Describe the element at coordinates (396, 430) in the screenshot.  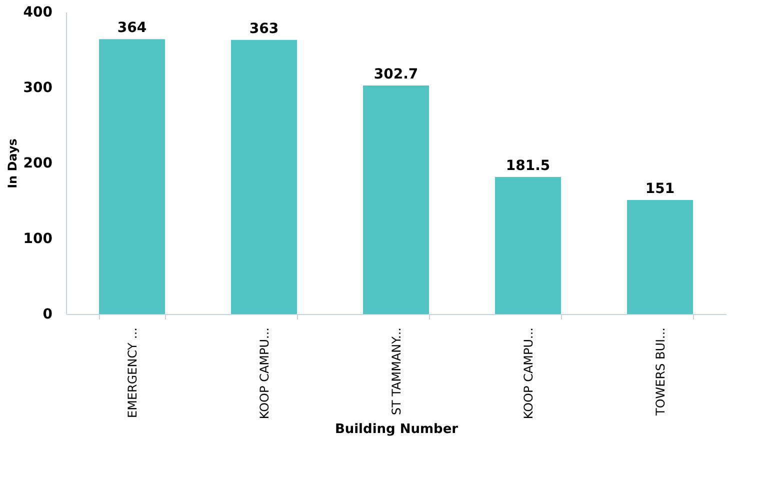
I see `x-axis-title: Building Number` at that location.